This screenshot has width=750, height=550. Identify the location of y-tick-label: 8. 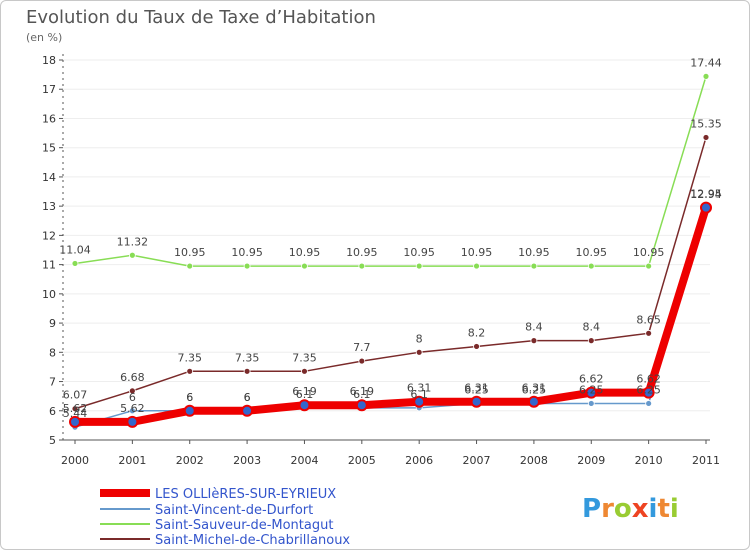
(52, 352).